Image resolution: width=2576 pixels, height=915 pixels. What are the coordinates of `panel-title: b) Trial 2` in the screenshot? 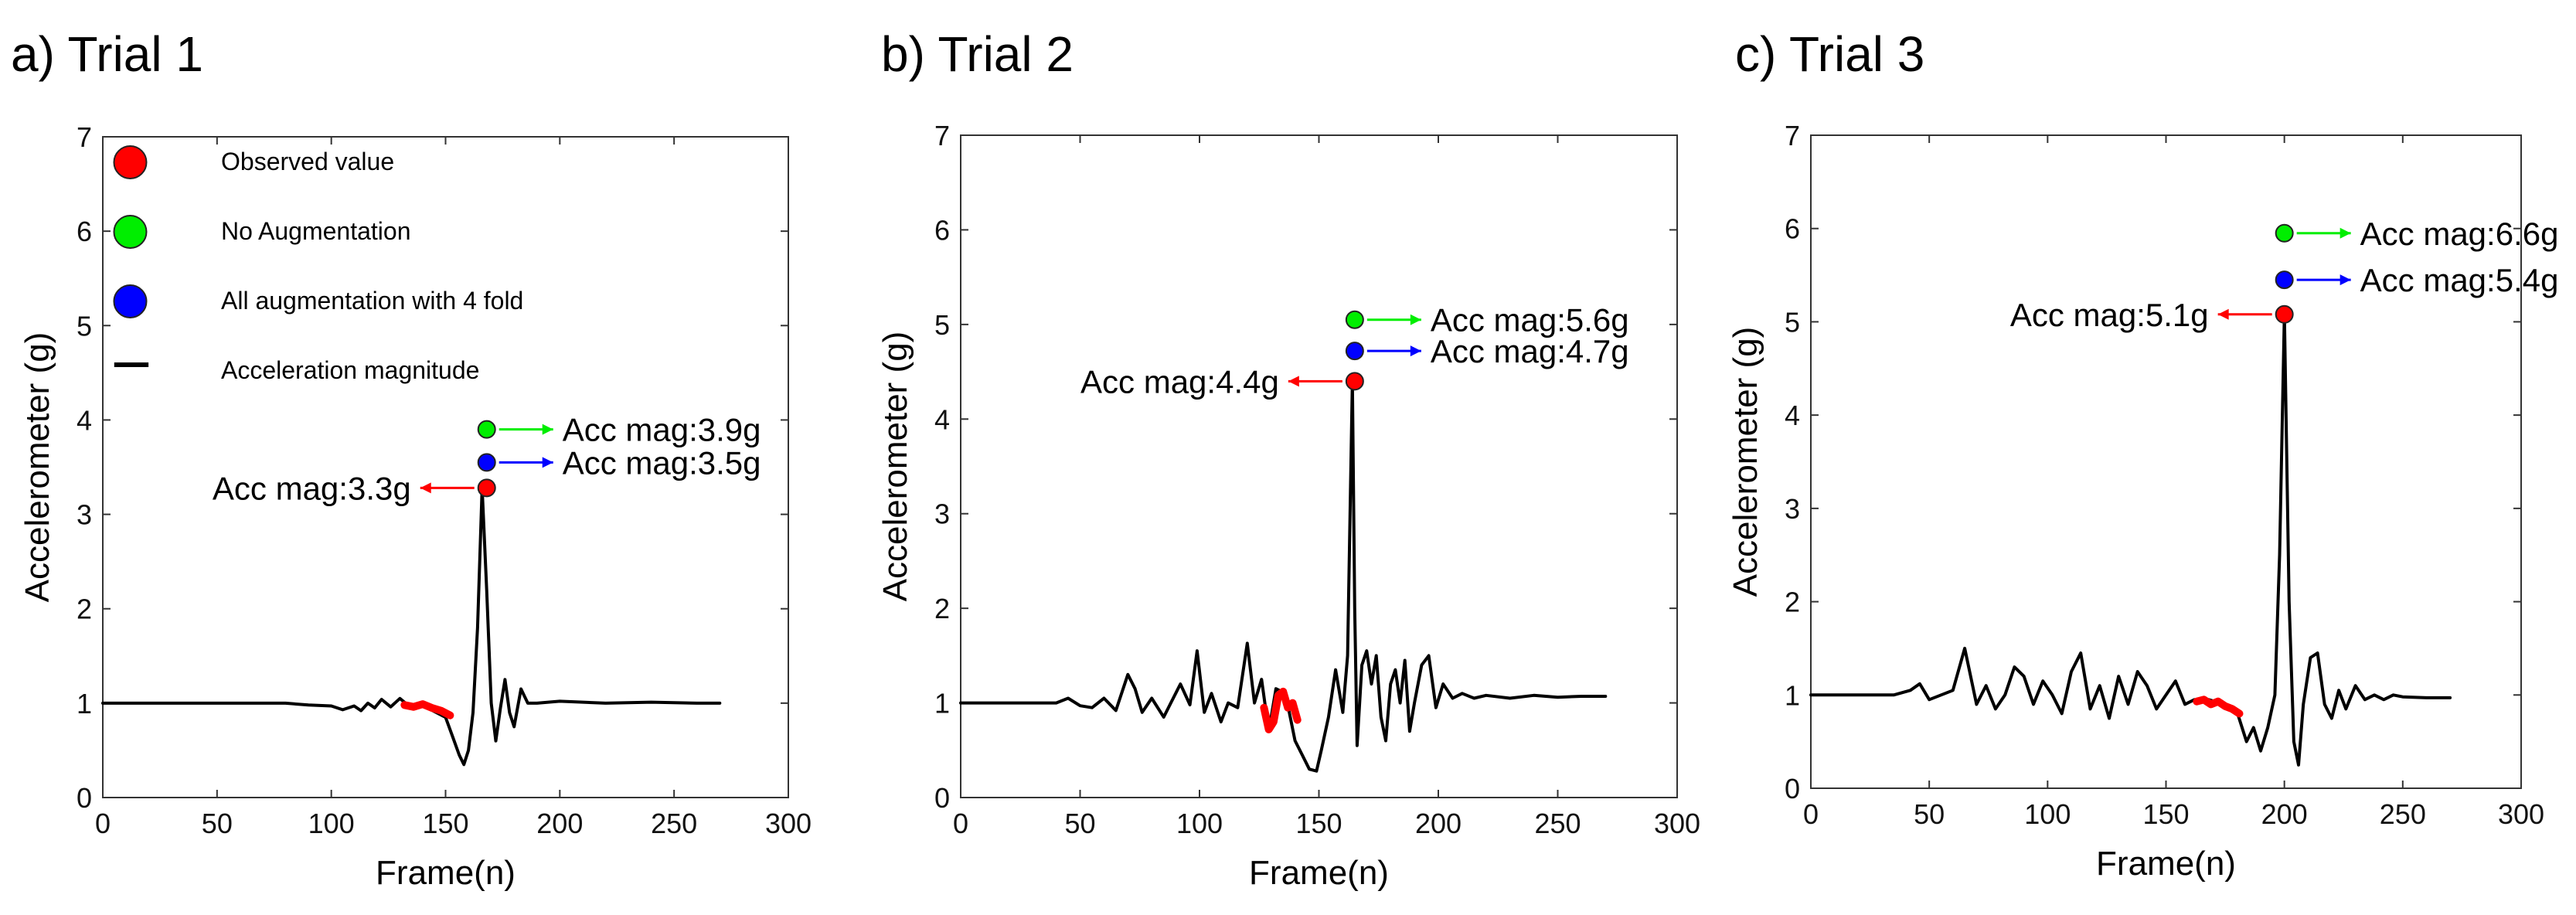 It's located at (978, 54).